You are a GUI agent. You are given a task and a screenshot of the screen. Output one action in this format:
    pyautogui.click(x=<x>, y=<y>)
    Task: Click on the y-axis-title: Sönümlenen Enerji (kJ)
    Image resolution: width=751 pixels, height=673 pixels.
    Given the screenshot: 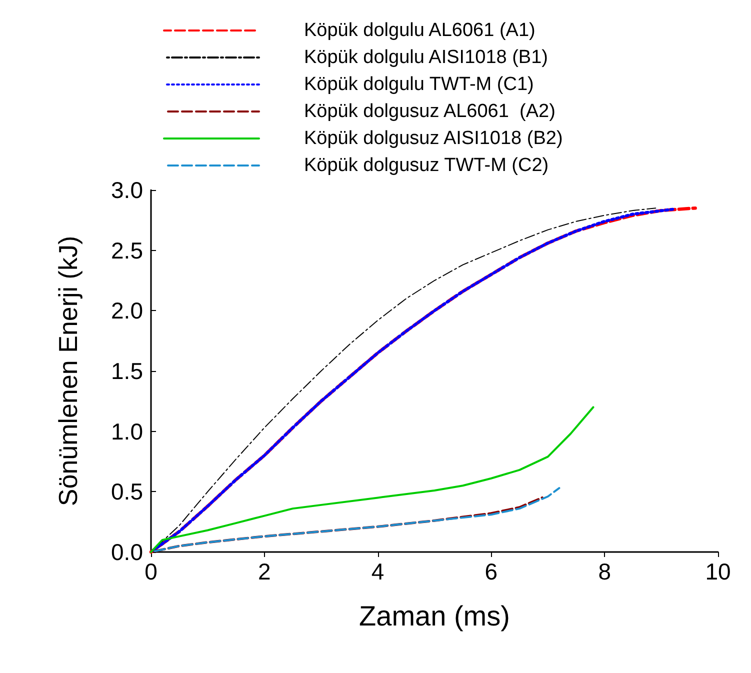 What is the action you would take?
    pyautogui.click(x=68, y=371)
    